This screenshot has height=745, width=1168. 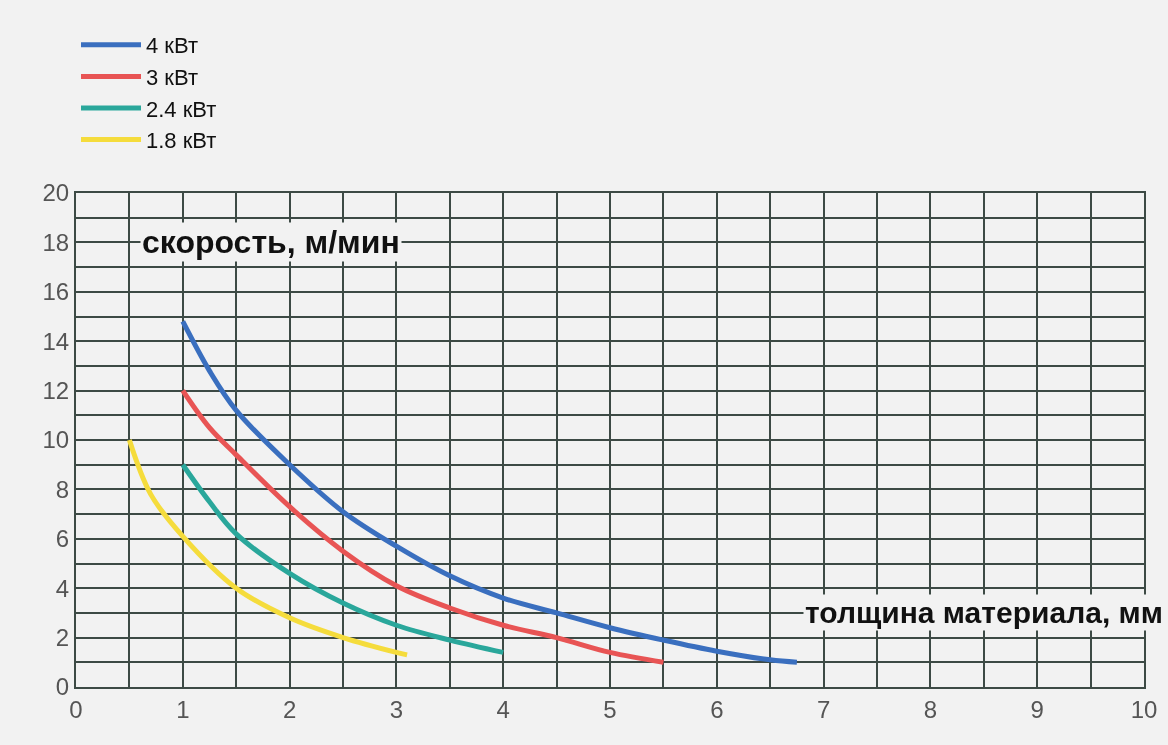 What do you see at coordinates (56, 292) in the screenshot?
I see `y-tick-label: 16` at bounding box center [56, 292].